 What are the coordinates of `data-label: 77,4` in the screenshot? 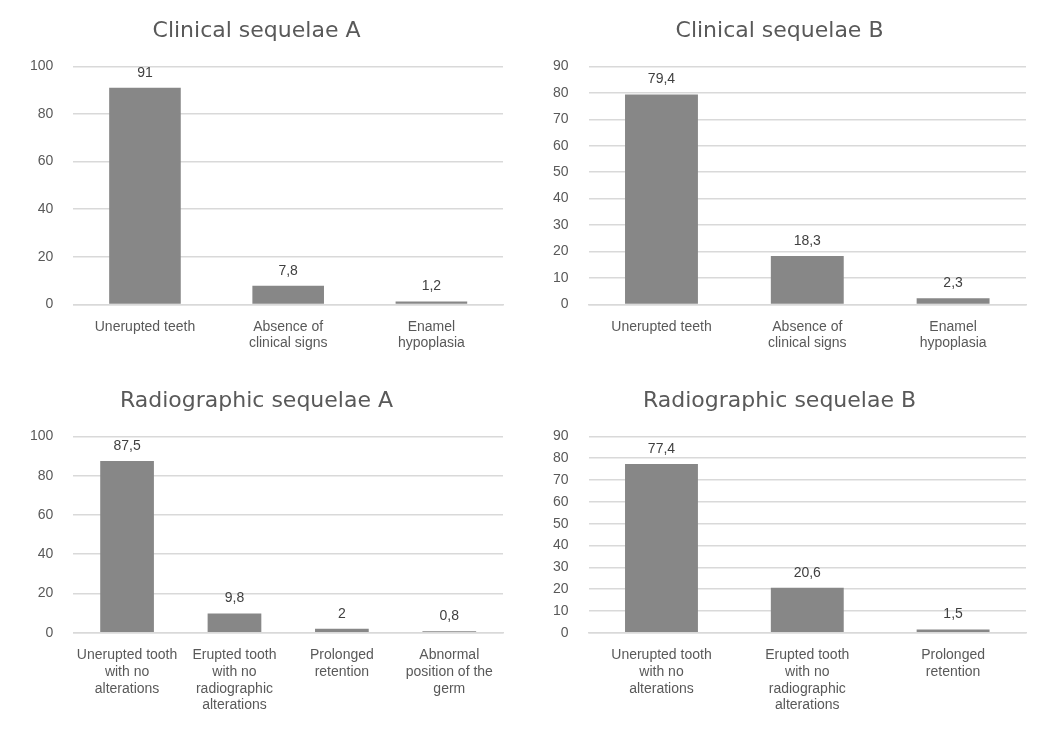 It's located at (661, 447).